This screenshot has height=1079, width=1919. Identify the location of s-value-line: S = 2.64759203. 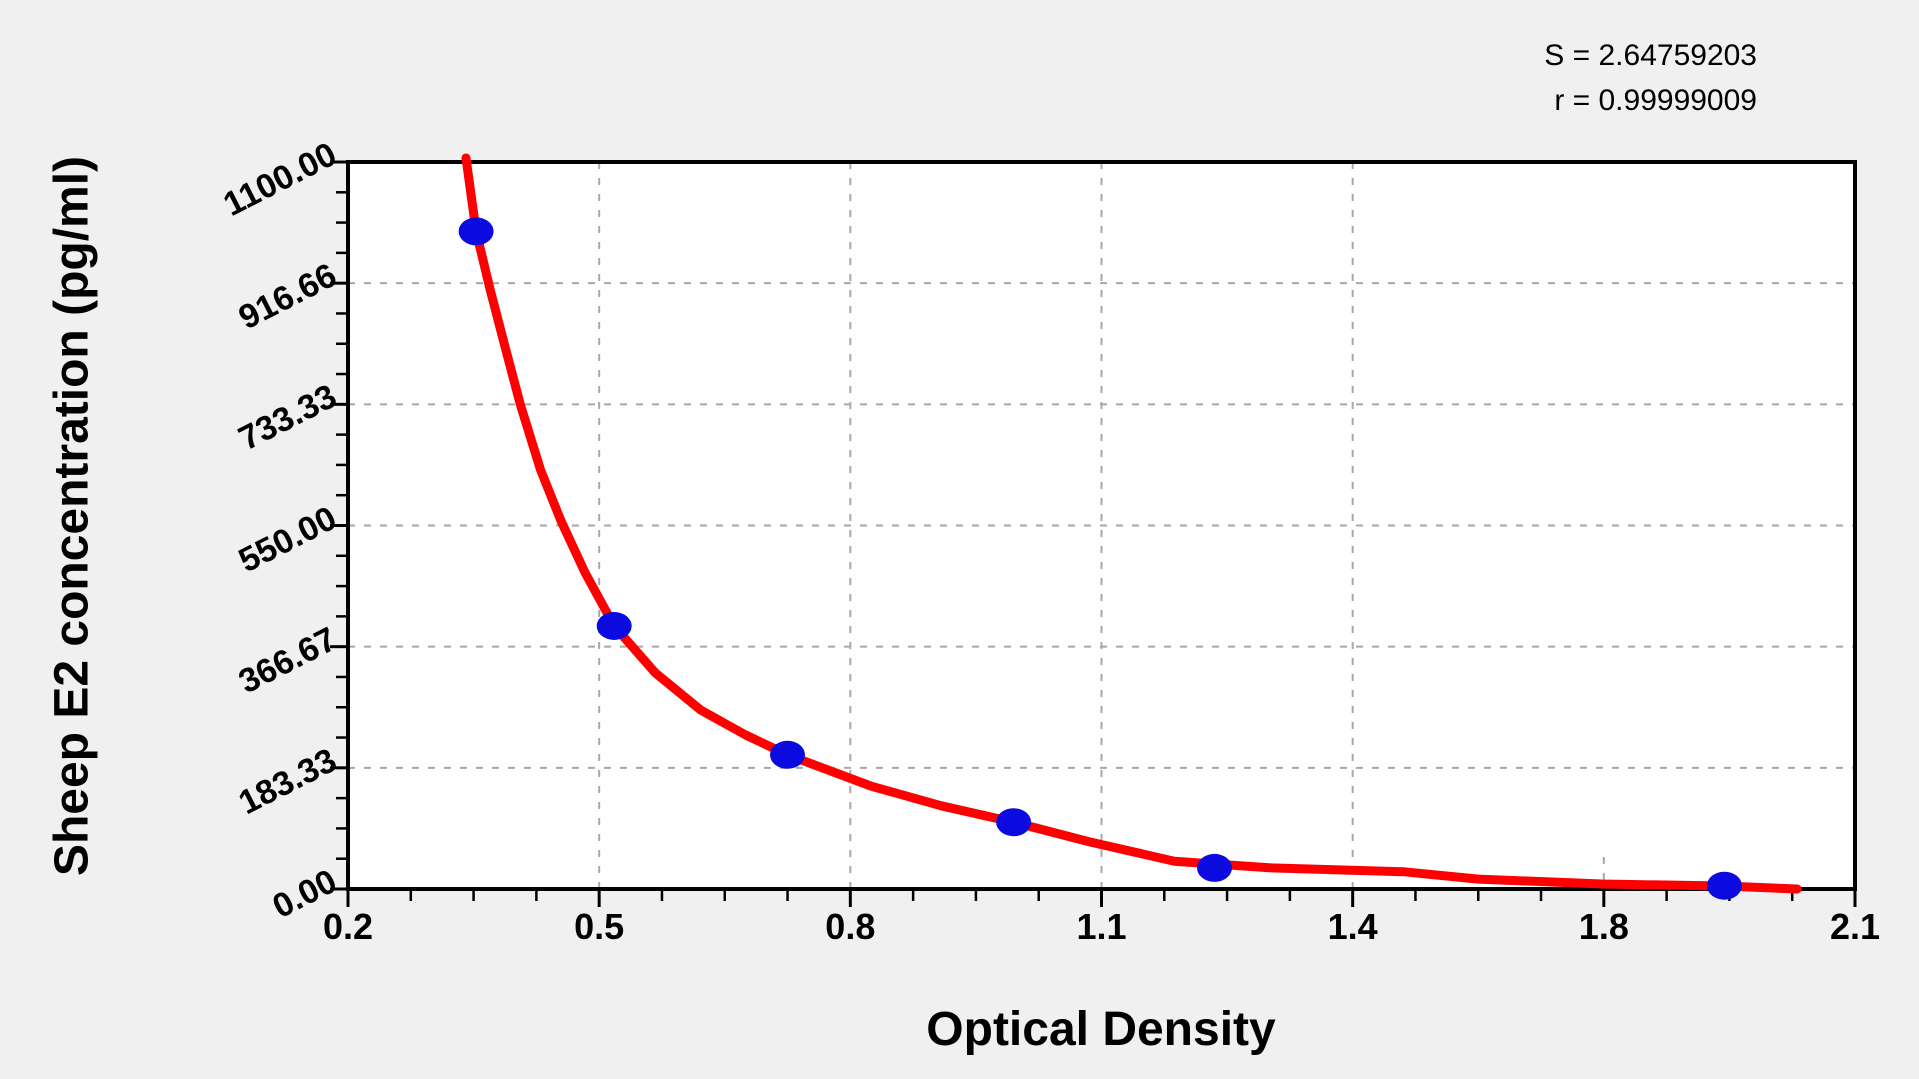
(1650, 55).